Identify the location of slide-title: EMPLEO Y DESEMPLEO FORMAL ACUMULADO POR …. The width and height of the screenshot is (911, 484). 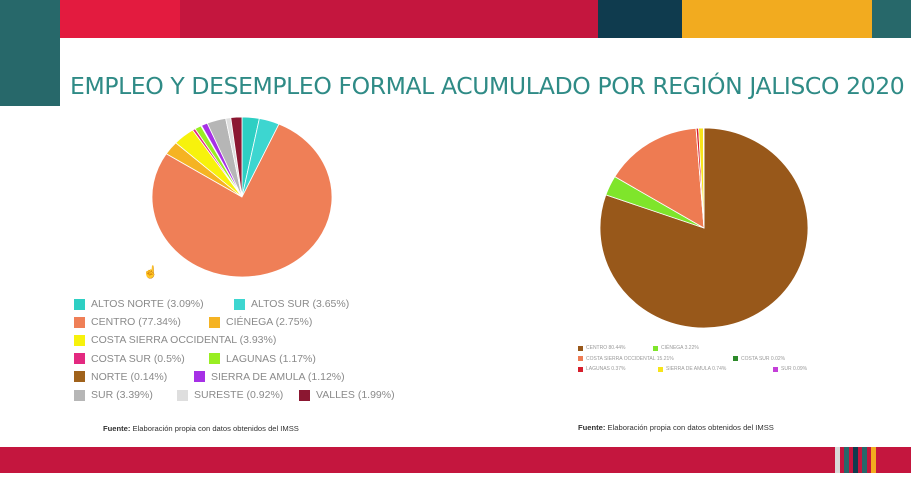
(487, 86).